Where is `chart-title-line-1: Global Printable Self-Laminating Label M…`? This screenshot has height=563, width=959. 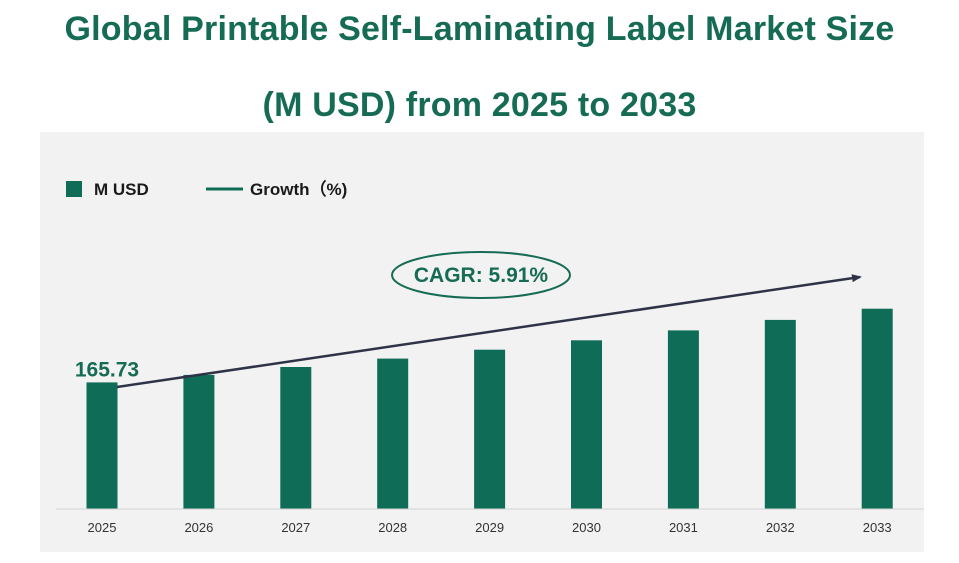 chart-title-line-1: Global Printable Self-Laminating Label M… is located at coordinates (479, 29).